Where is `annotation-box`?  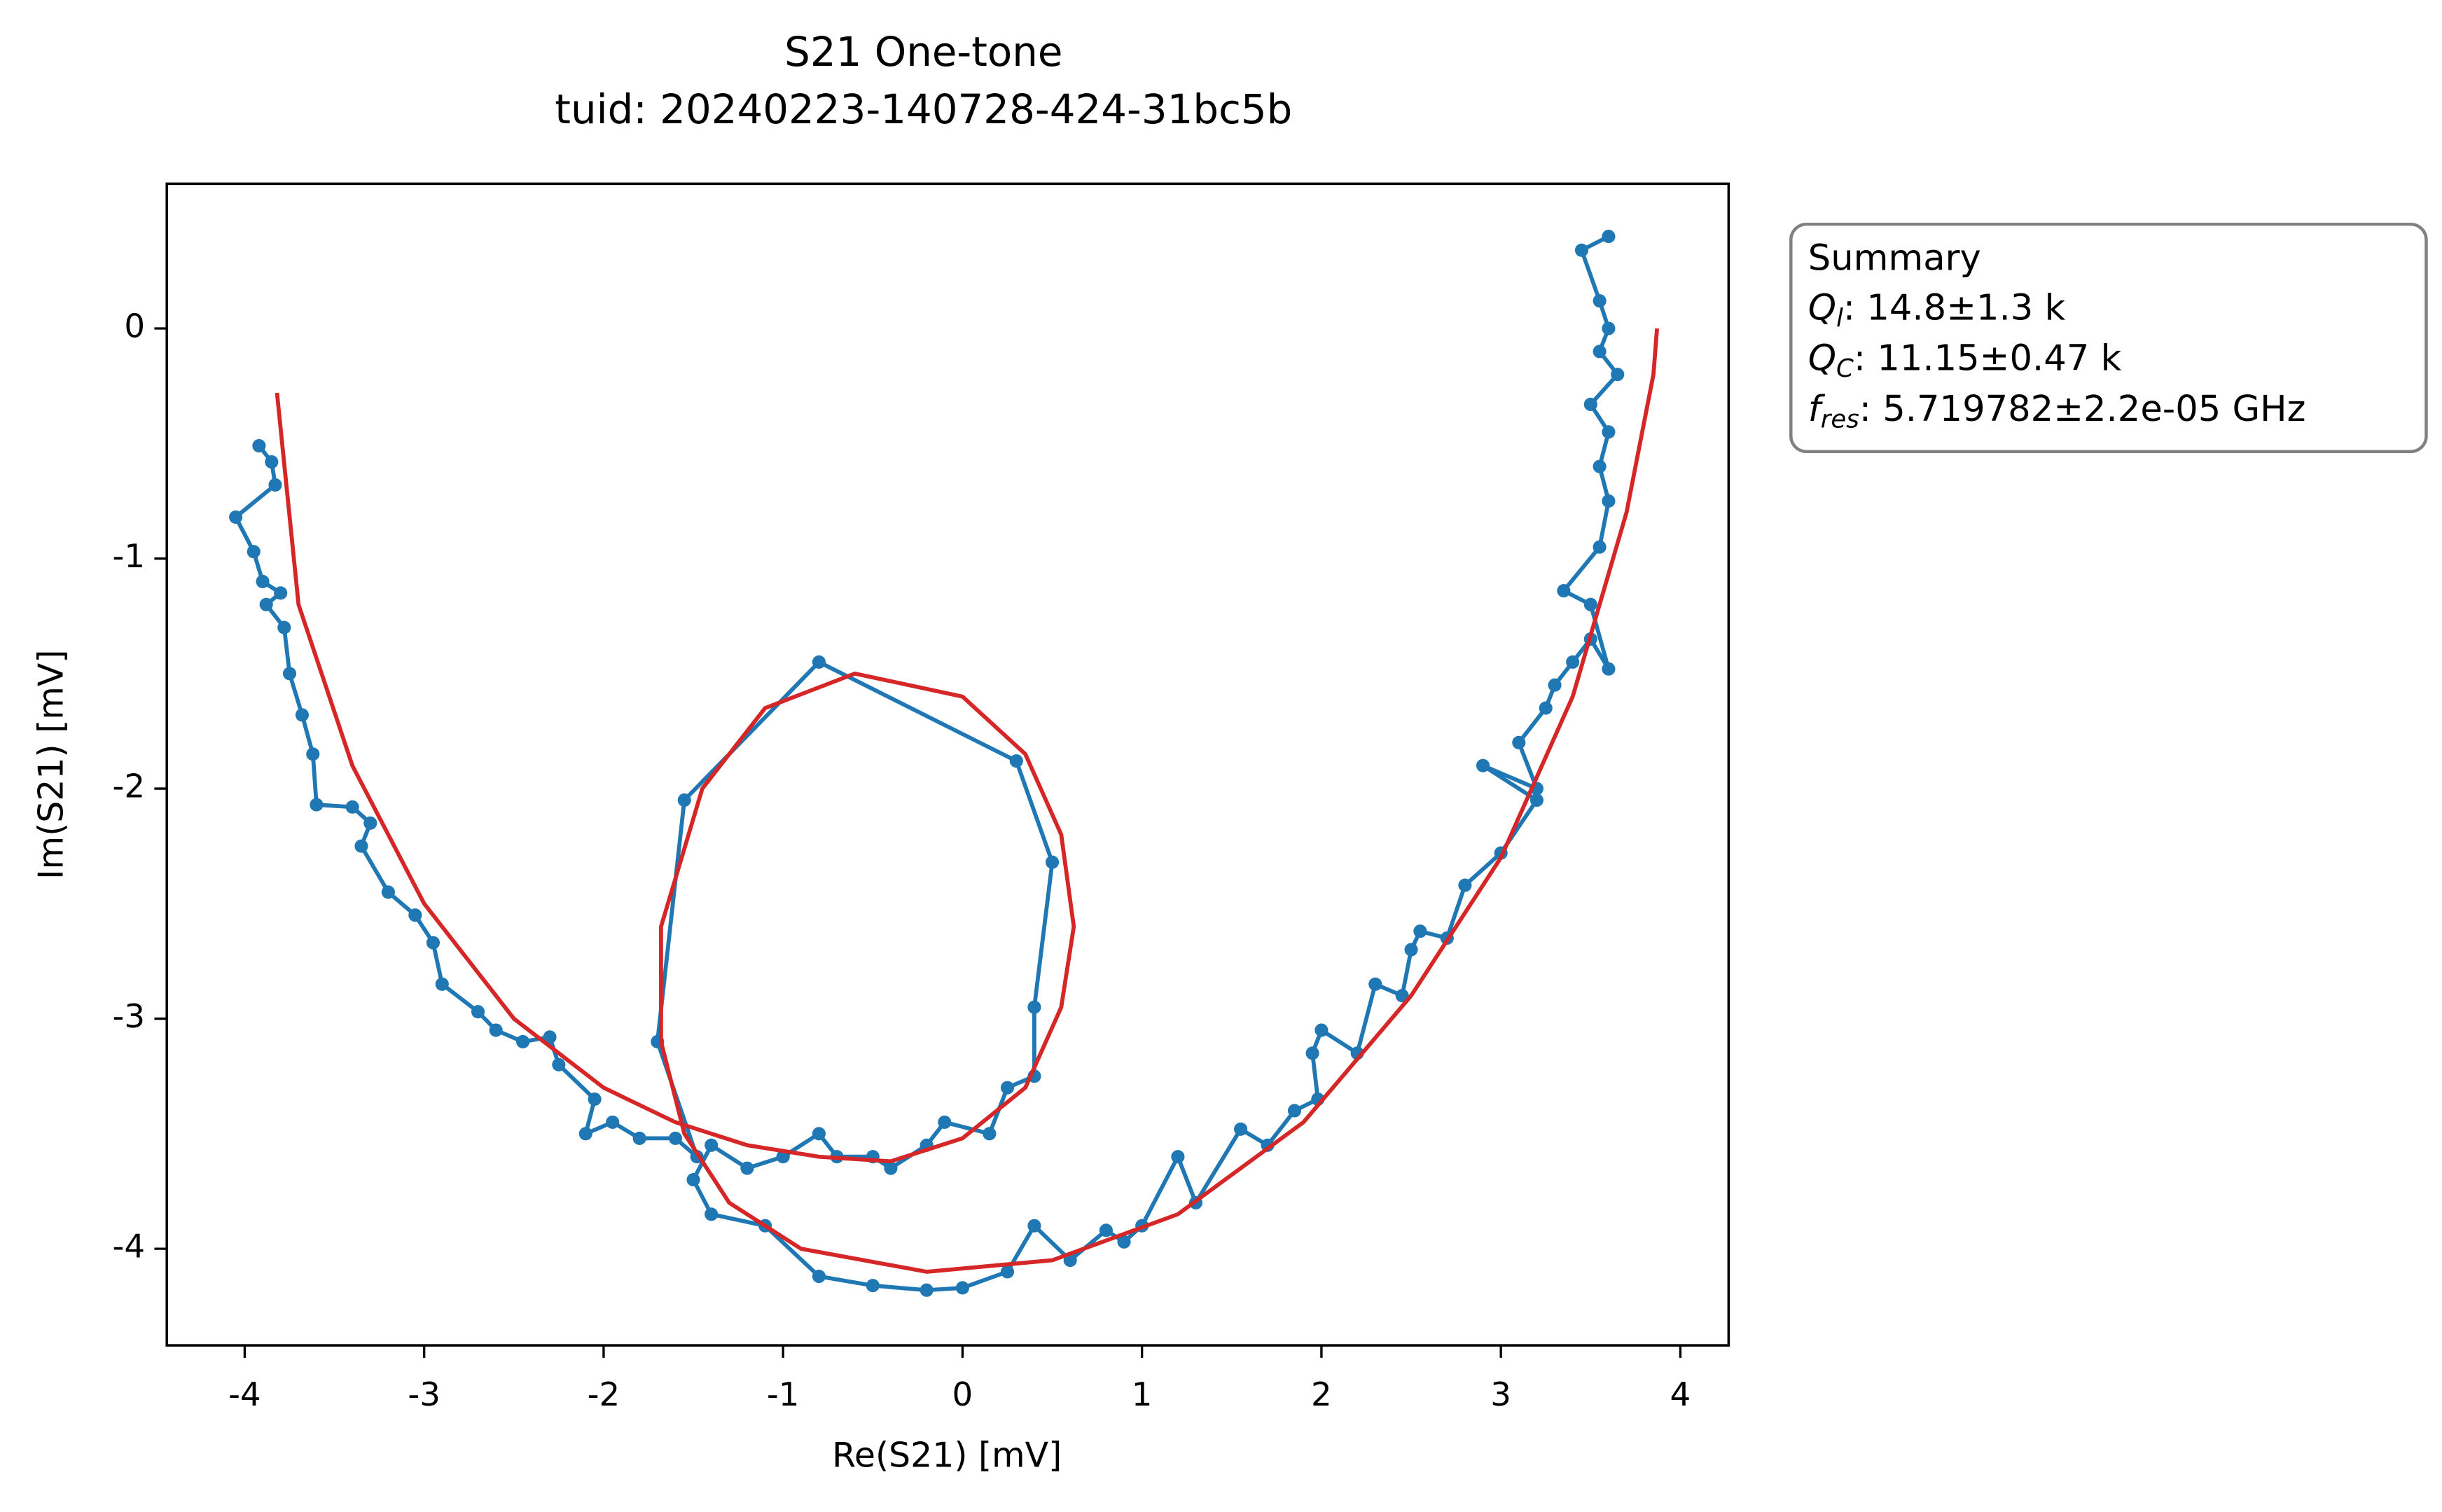 annotation-box is located at coordinates (2108, 338).